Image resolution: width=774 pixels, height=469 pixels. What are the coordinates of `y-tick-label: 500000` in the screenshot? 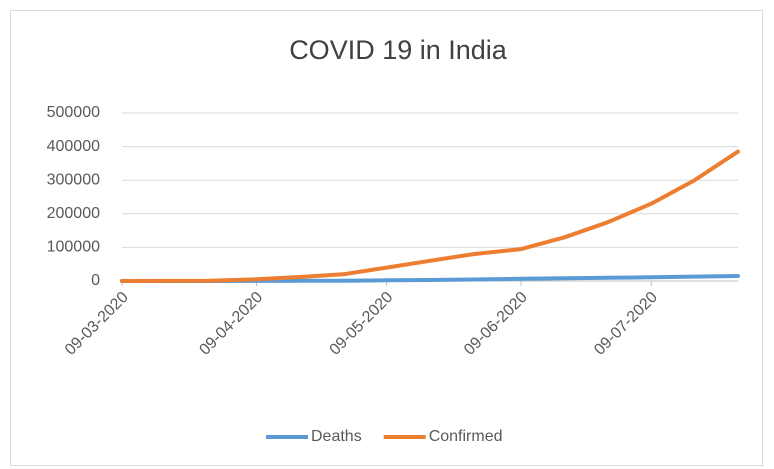 It's located at (73, 112).